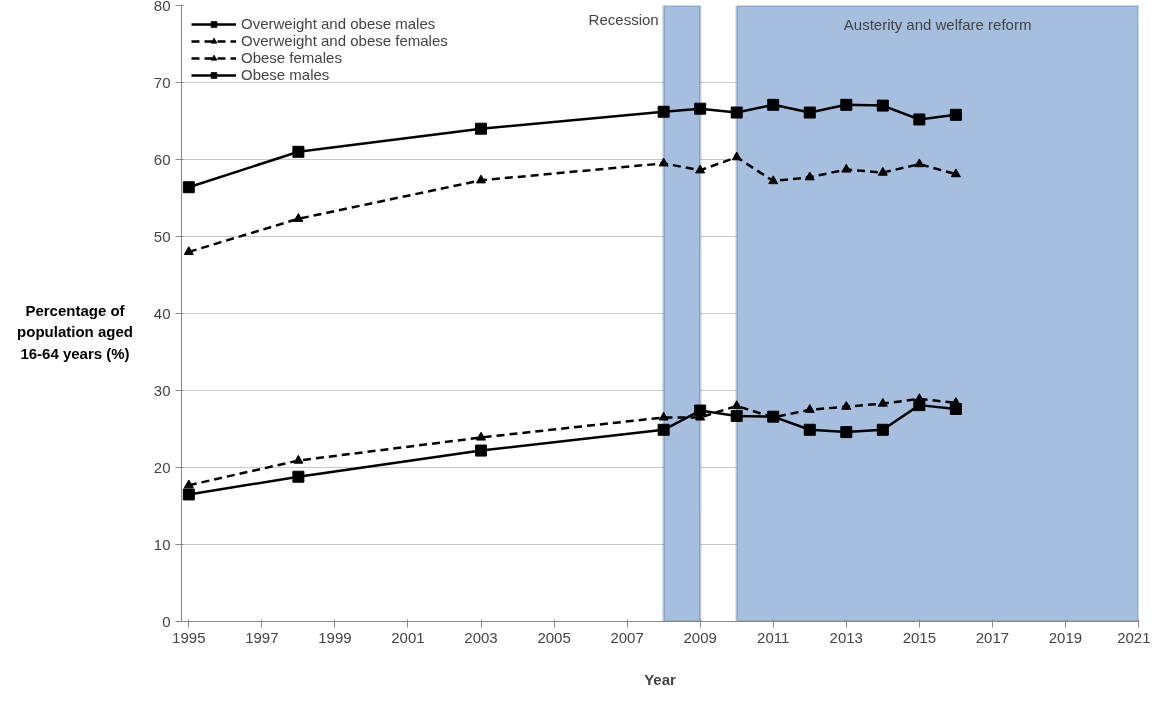 This screenshot has height=708, width=1166. What do you see at coordinates (554, 637) in the screenshot?
I see `x-tick-label: 2005` at bounding box center [554, 637].